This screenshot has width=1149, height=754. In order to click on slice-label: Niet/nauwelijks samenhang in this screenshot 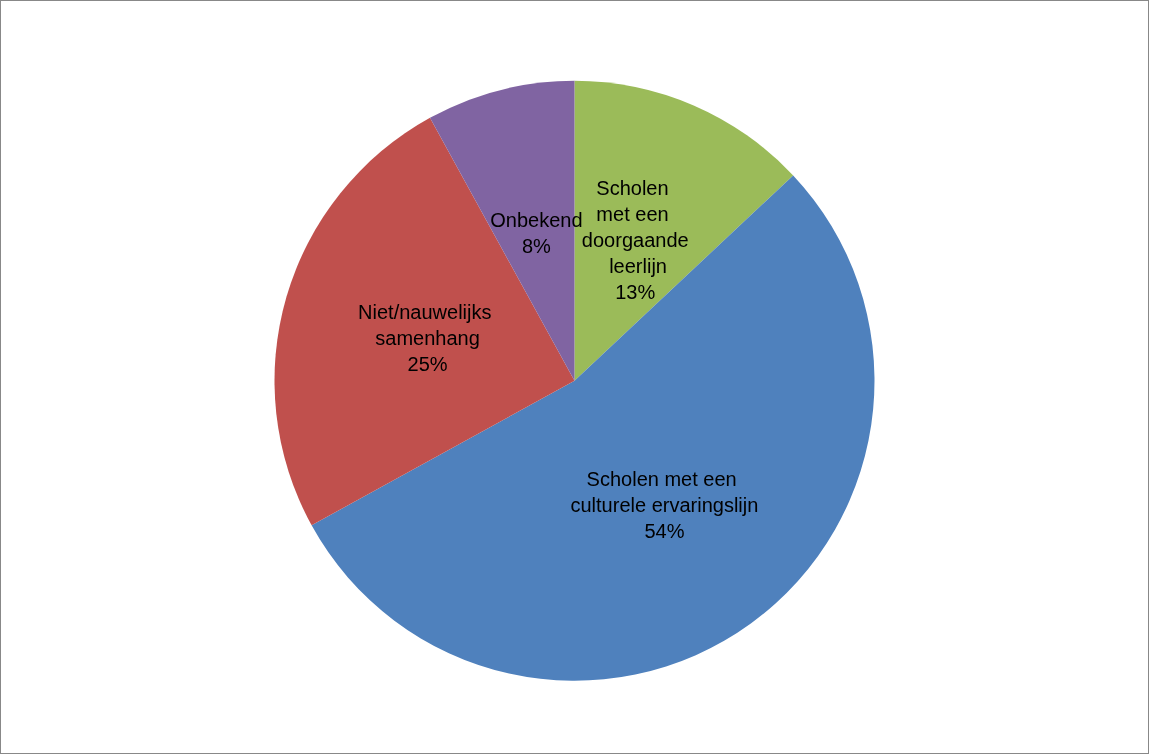, I will do `click(428, 325)`.